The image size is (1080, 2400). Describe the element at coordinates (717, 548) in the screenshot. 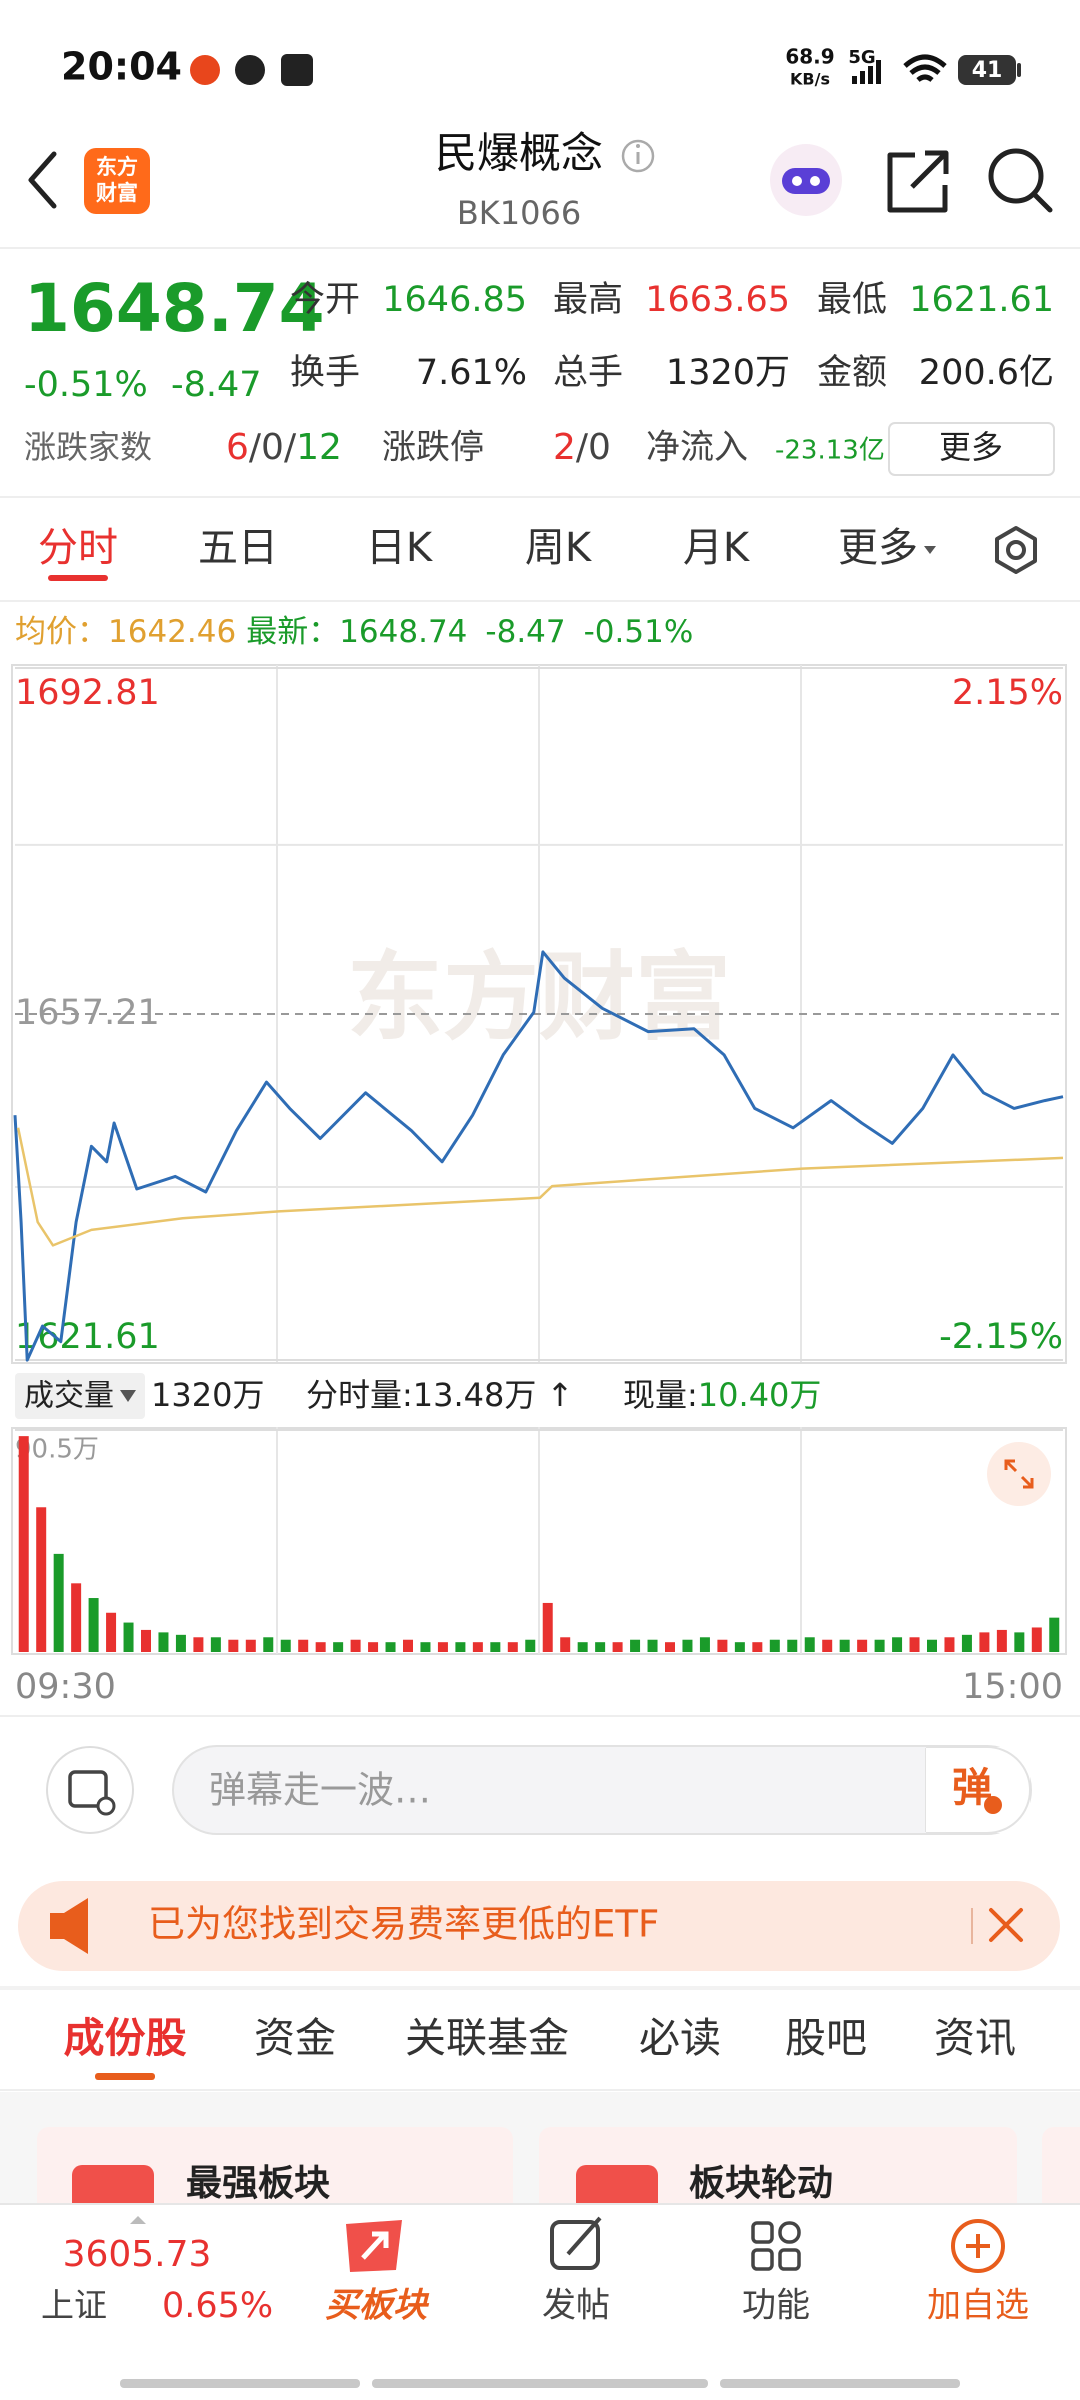

I see `chart-tab: 月K` at that location.